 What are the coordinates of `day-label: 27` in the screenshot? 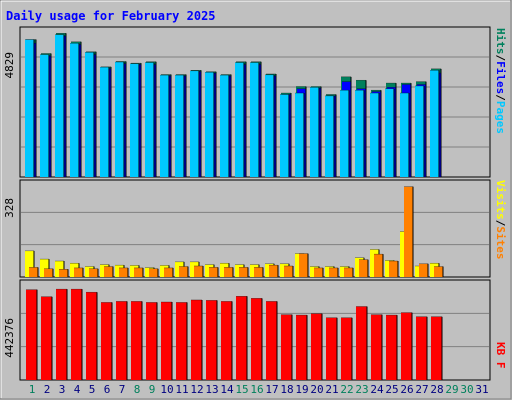 It's located at (421, 389).